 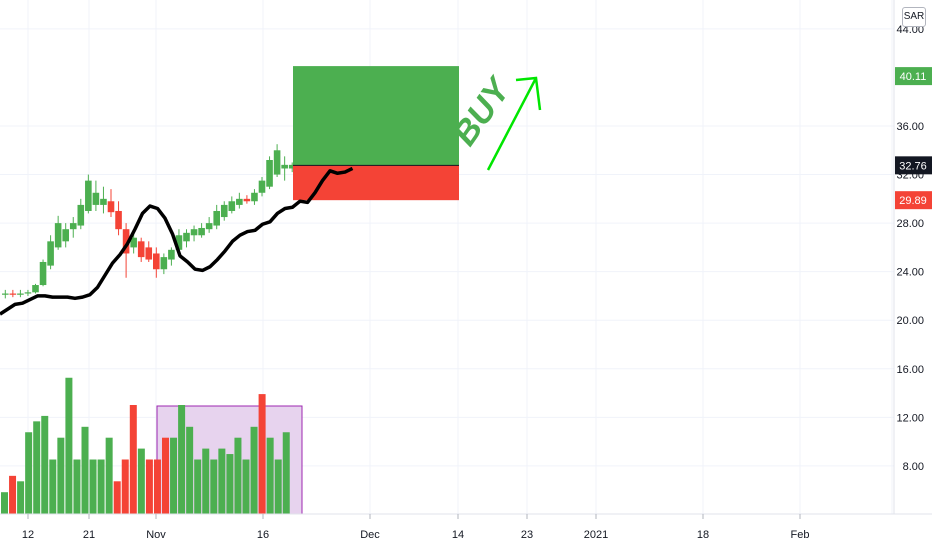 I want to click on profit-zone, so click(x=376, y=116).